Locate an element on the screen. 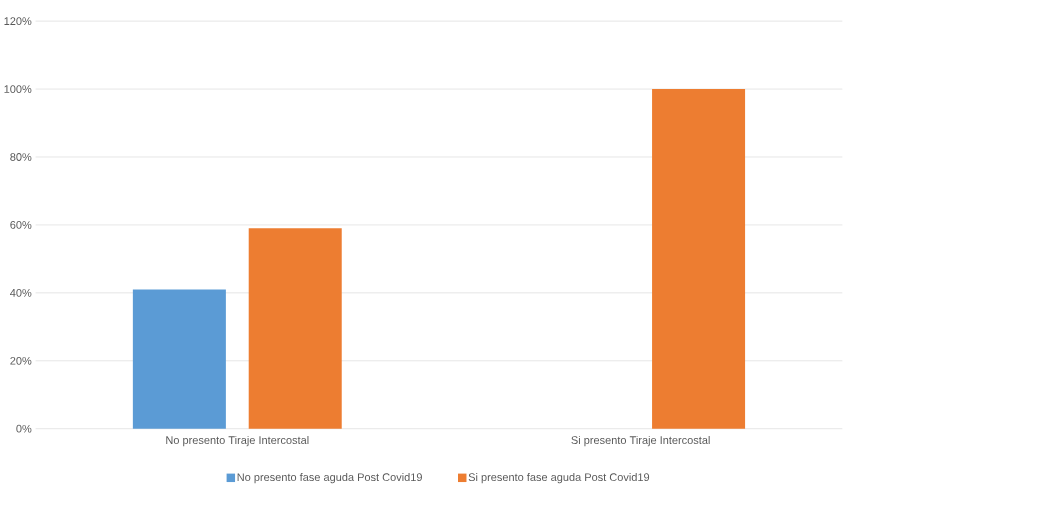 Image resolution: width=1044 pixels, height=508 pixels. y-tick-label: 80% is located at coordinates (21, 157).